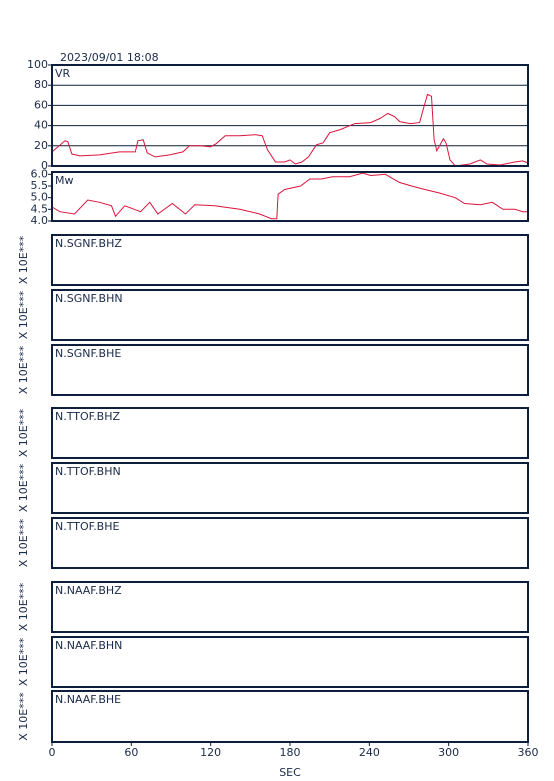  What do you see at coordinates (87, 526) in the screenshot?
I see `panel-label: N.TTOF.BHE` at bounding box center [87, 526].